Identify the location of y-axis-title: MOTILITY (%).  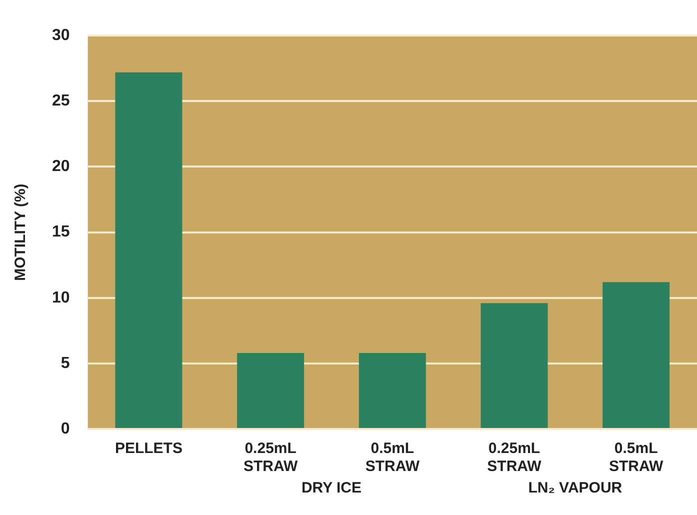
(21, 232).